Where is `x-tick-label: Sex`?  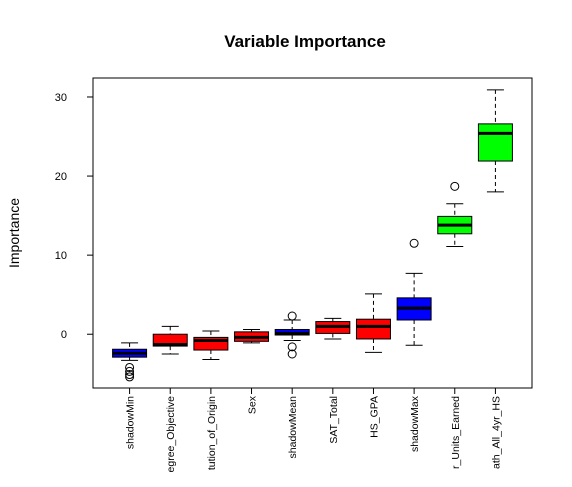
x-tick-label: Sex is located at coordinates (253, 404).